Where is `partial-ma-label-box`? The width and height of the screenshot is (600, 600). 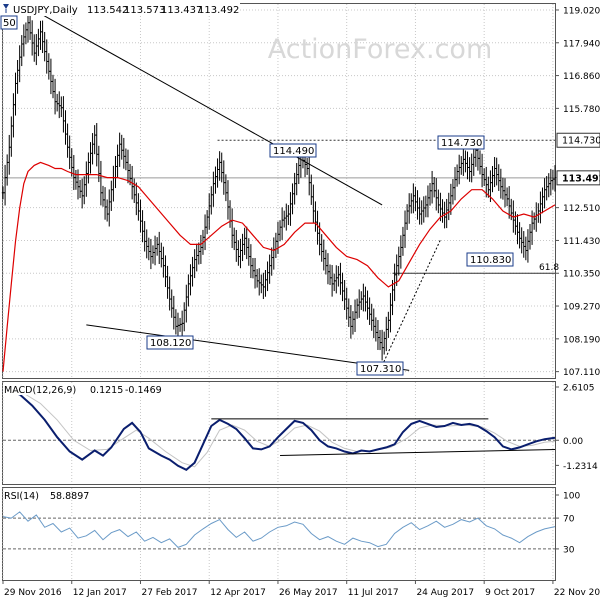 partial-ma-label-box is located at coordinates (9, 22).